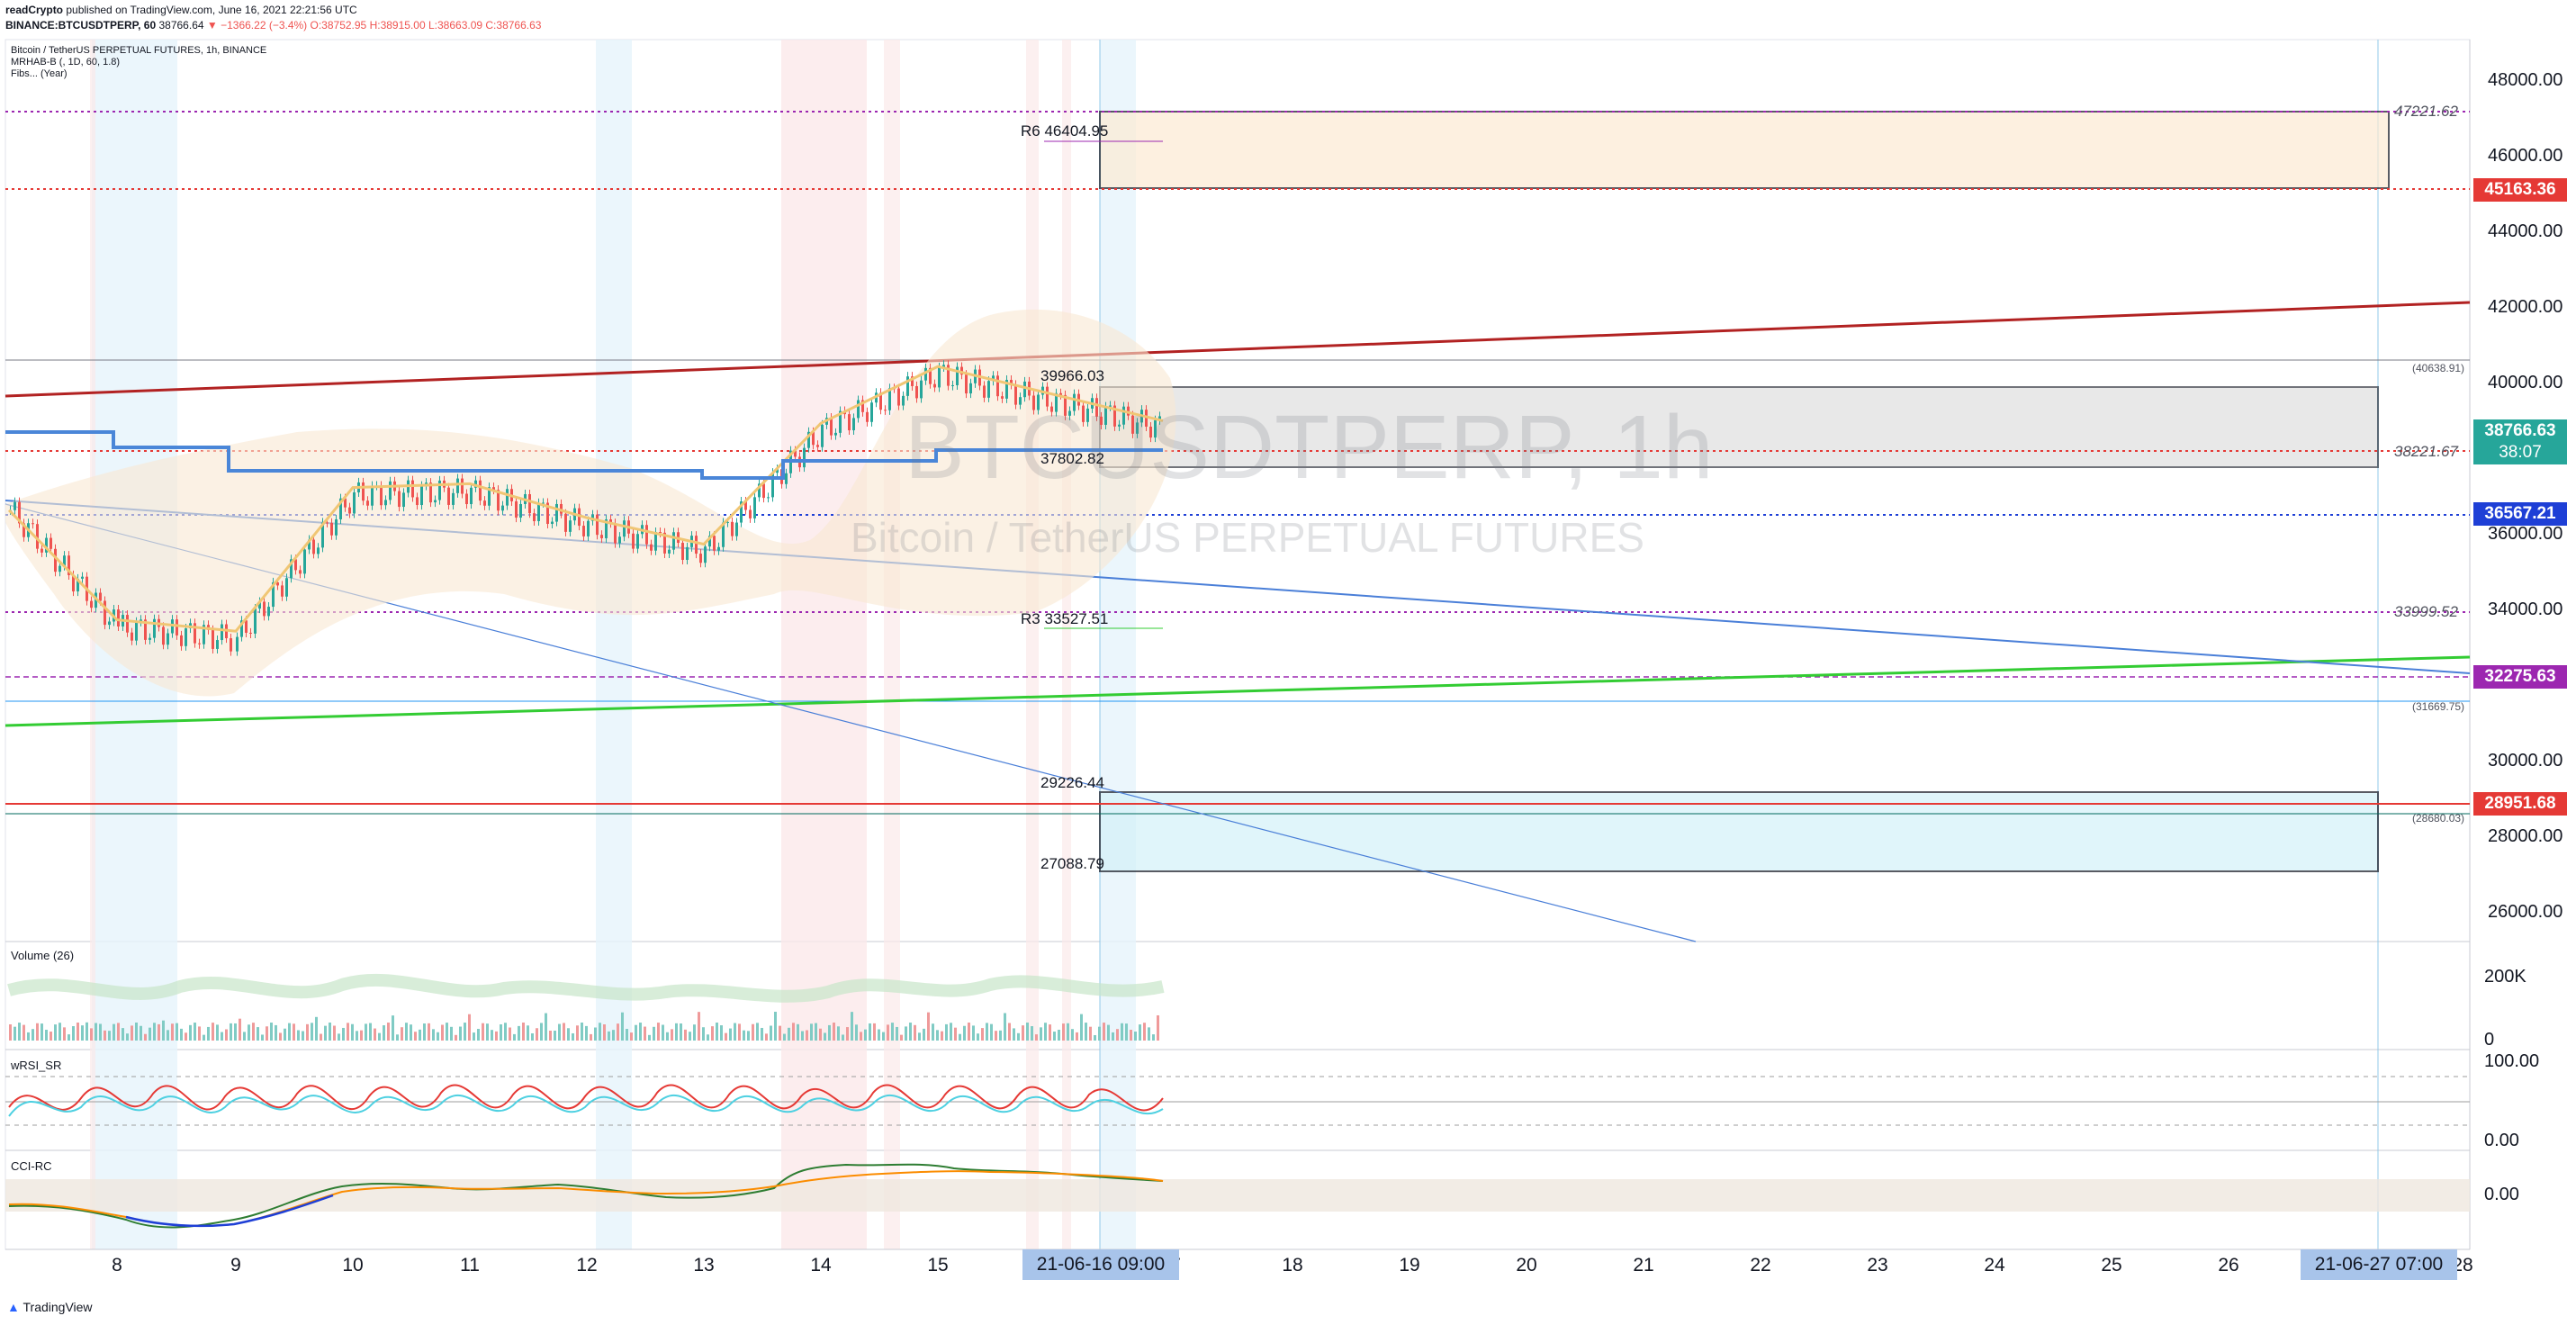 The width and height of the screenshot is (2576, 1325). Describe the element at coordinates (2525, 307) in the screenshot. I see `price-label: 42000.00` at that location.